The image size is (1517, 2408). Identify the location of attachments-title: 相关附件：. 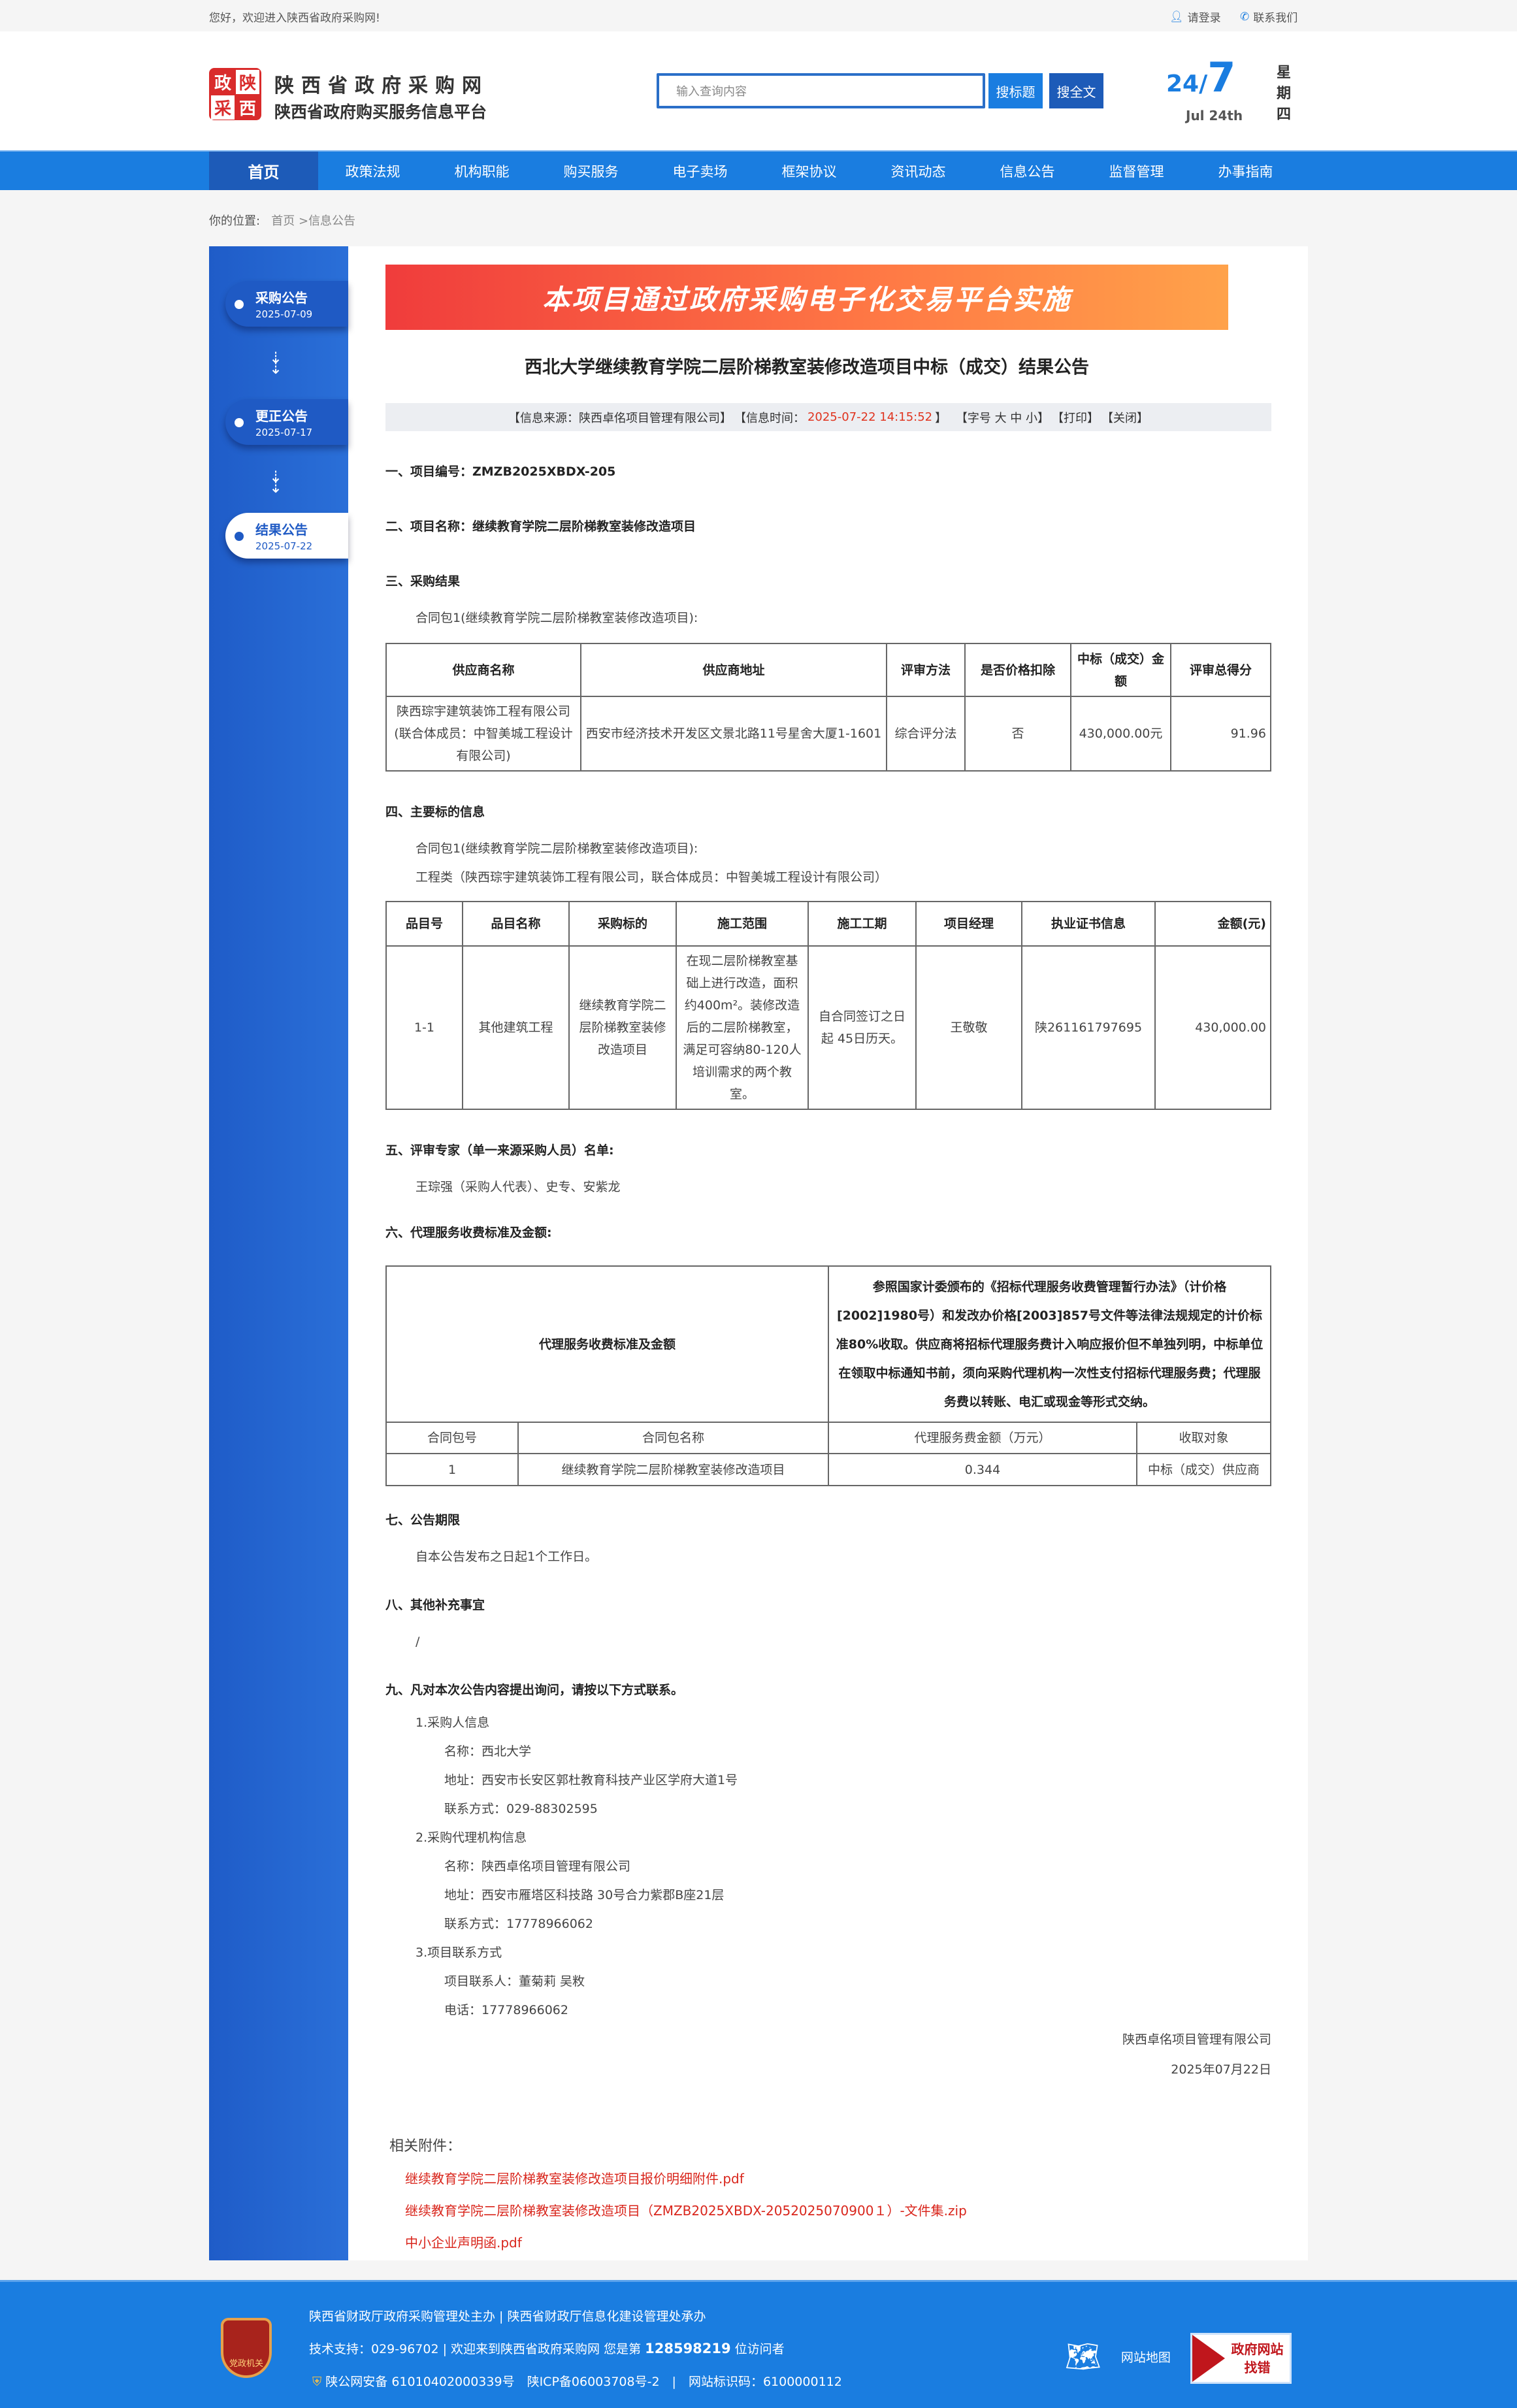
(425, 2146).